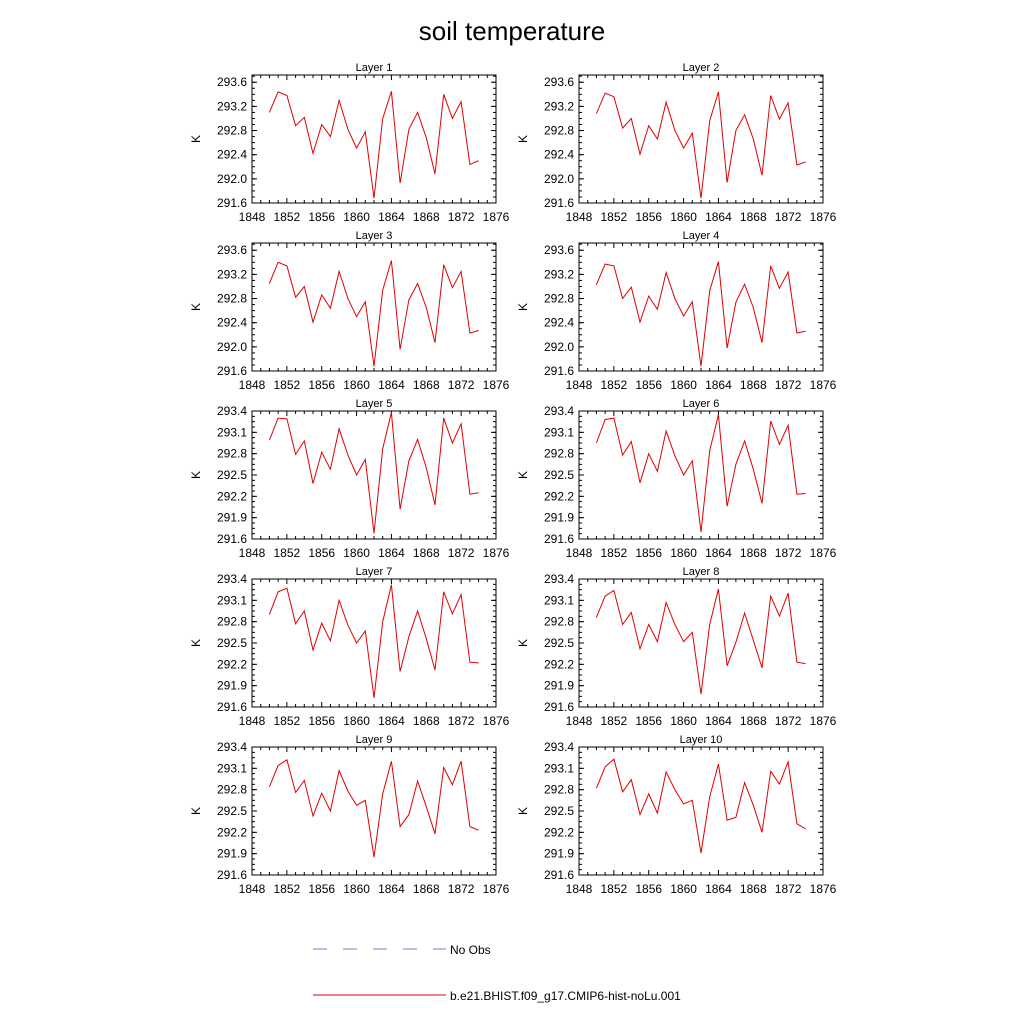  What do you see at coordinates (374, 236) in the screenshot?
I see `panel-title: Layer 3` at bounding box center [374, 236].